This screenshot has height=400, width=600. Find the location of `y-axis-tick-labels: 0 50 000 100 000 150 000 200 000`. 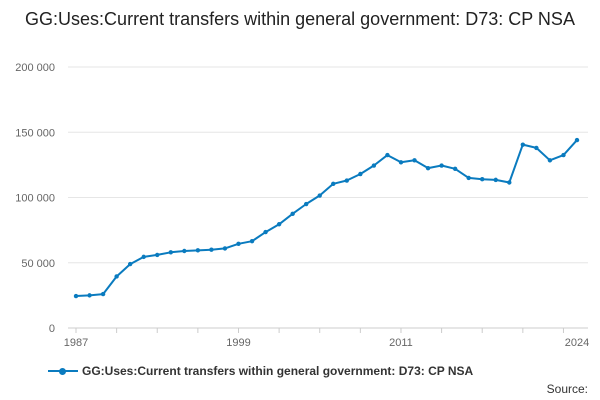

y-axis-tick-labels: 0 50 000 100 000 150 000 200 000 is located at coordinates (35, 198).